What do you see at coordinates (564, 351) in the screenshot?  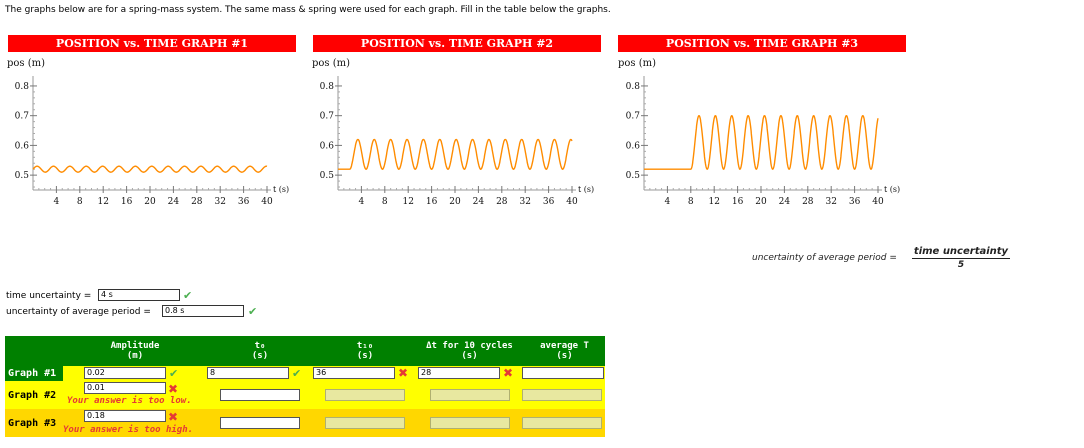 I see `header-average-period: average T (s)` at bounding box center [564, 351].